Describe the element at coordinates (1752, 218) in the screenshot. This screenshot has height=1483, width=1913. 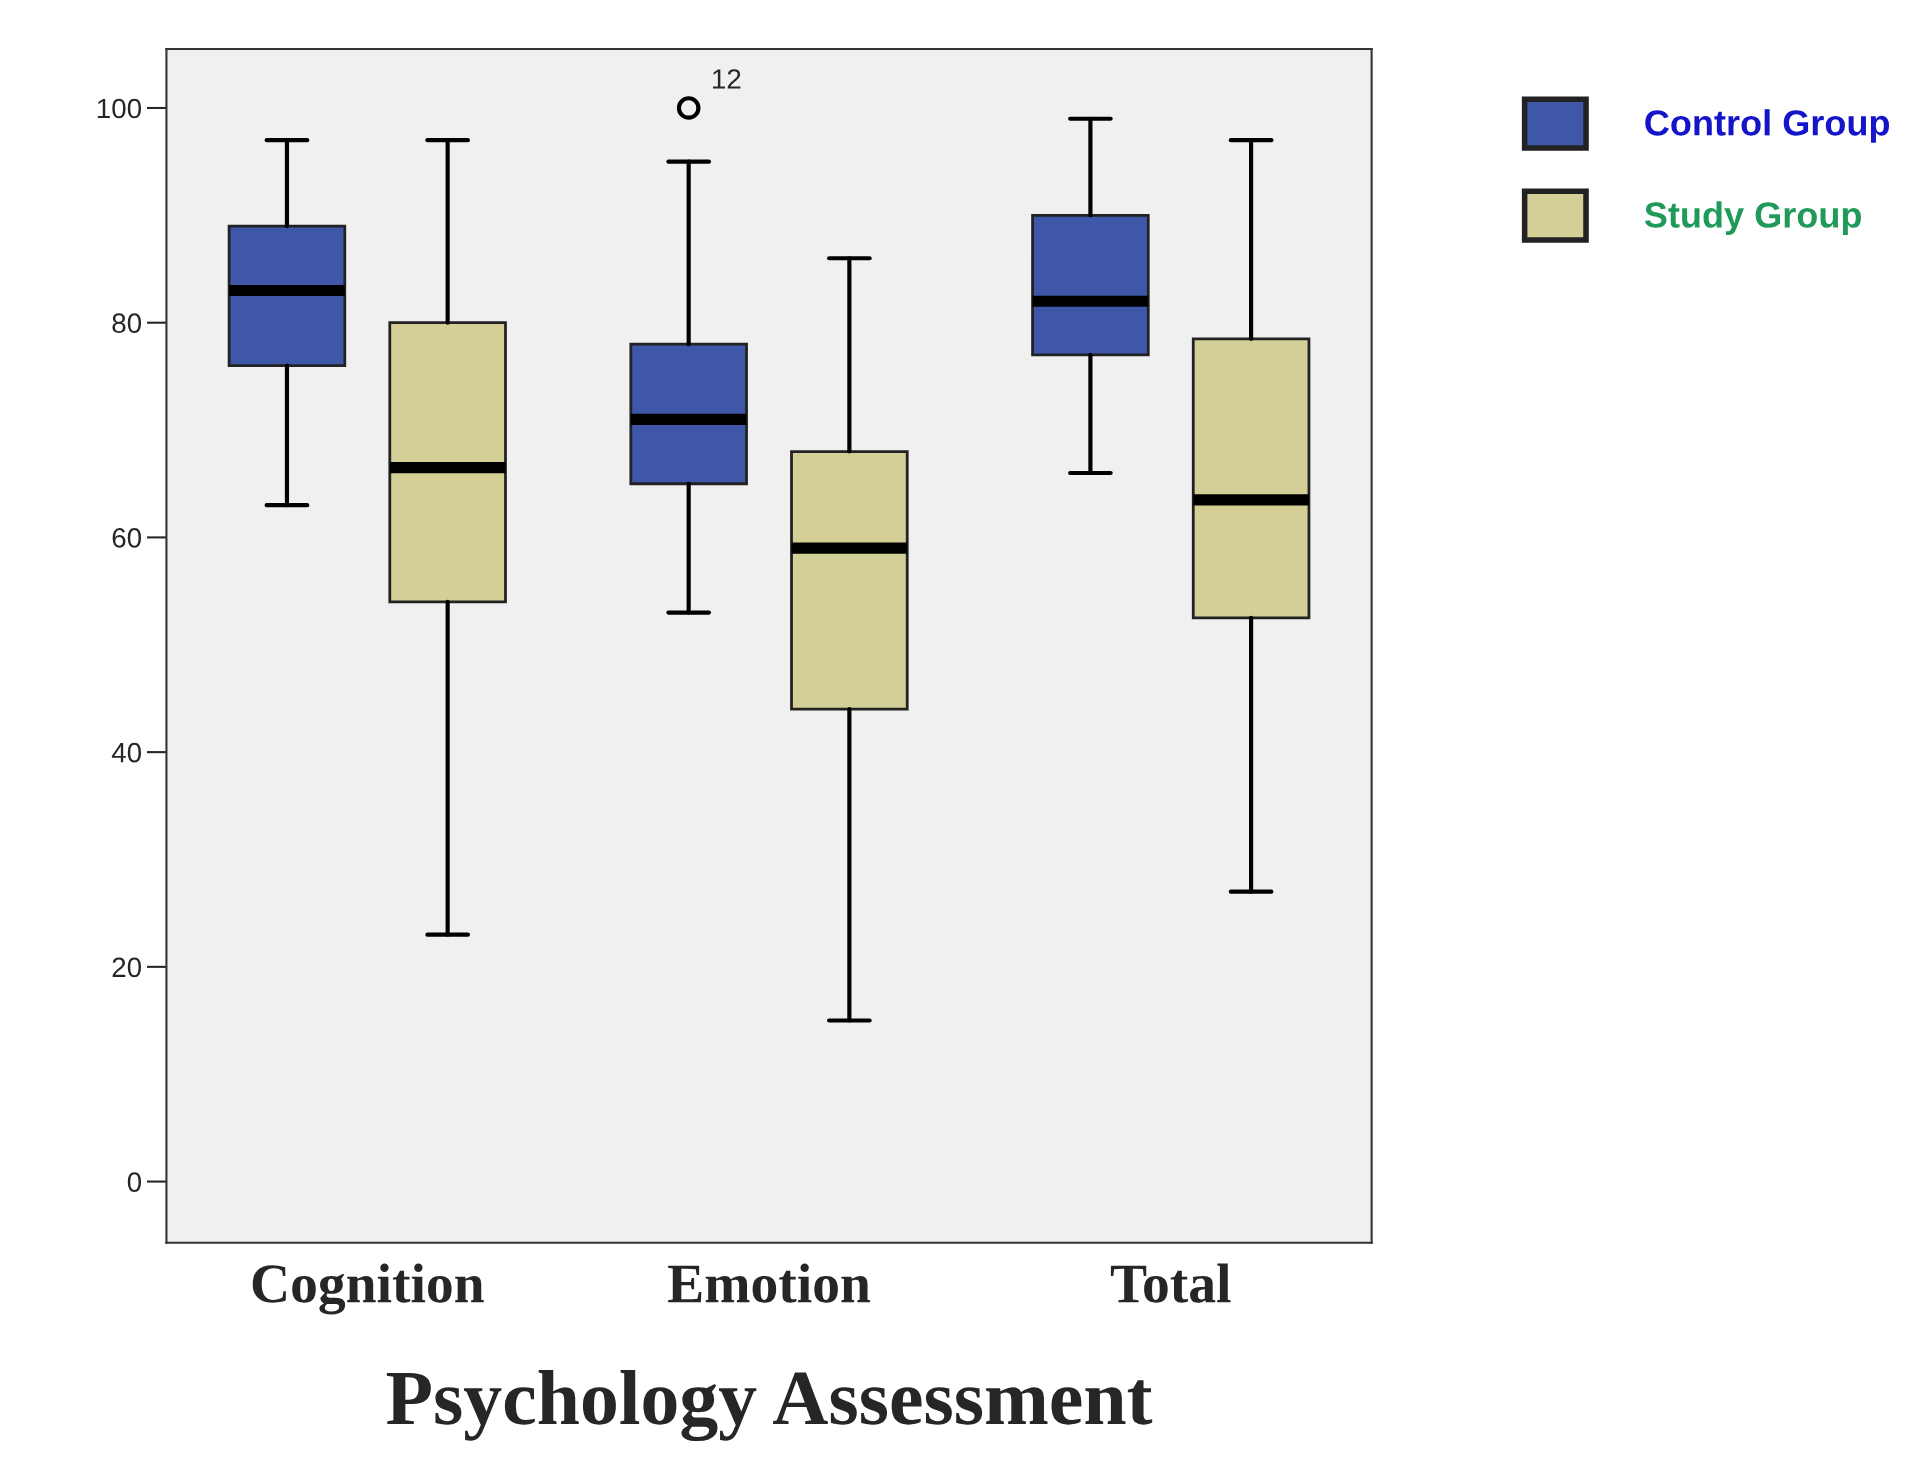
I see `legend-label: Study Group` at that location.